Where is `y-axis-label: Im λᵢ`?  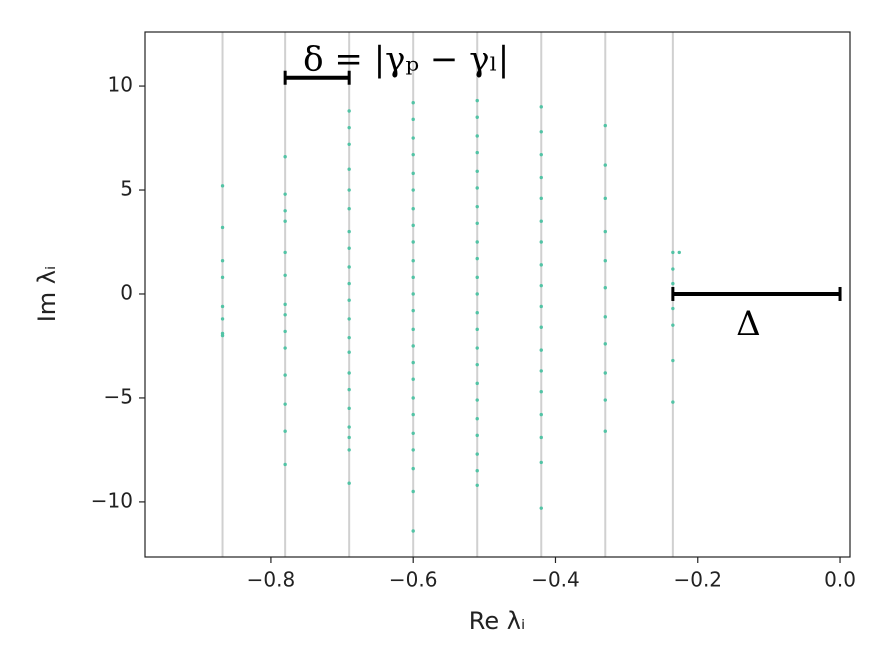 y-axis-label: Im λᵢ is located at coordinates (47, 294).